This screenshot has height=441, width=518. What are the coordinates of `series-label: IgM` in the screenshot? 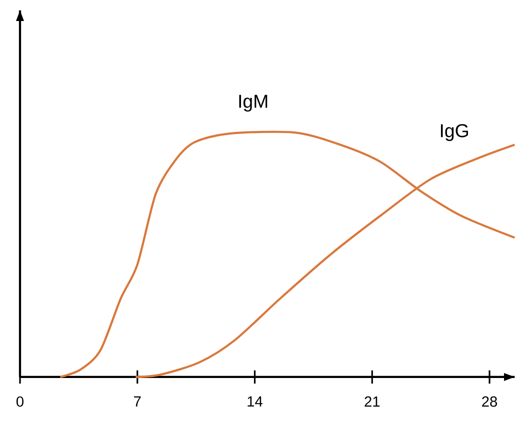 It's located at (253, 103).